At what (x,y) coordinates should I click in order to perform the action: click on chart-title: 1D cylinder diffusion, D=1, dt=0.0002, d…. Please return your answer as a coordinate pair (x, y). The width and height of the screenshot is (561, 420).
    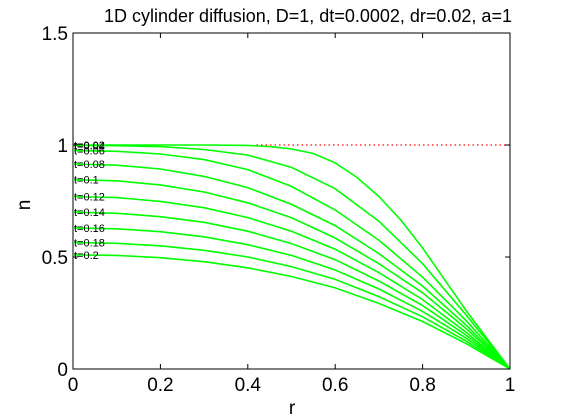
    Looking at the image, I should click on (308, 16).